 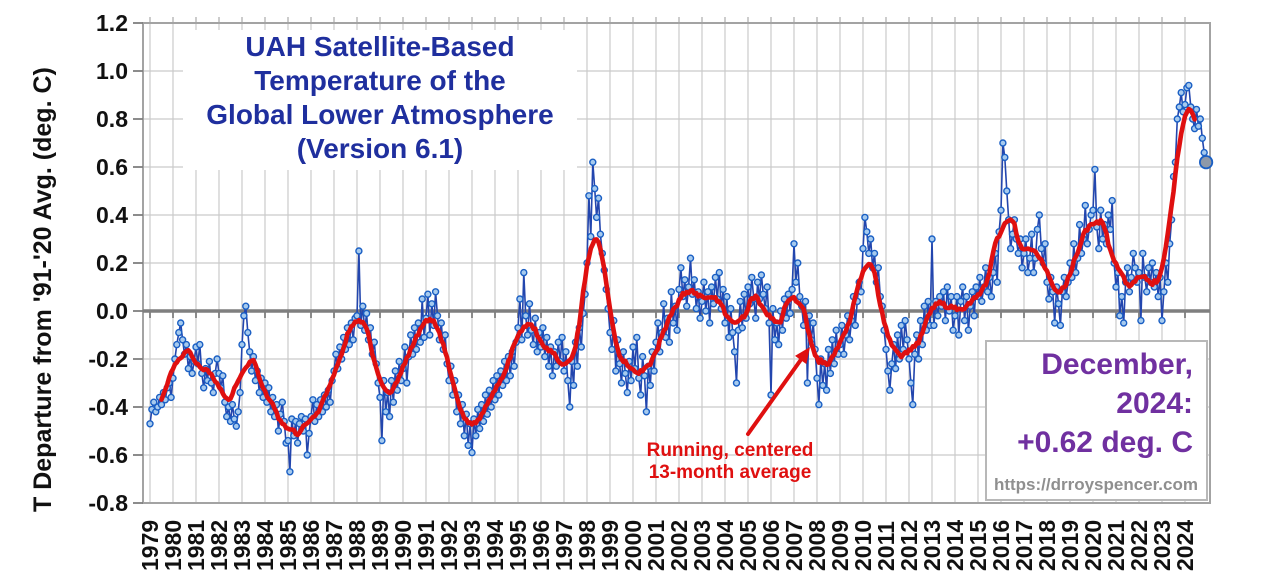 I want to click on svg-text: 2018, so click(x=1047, y=545).